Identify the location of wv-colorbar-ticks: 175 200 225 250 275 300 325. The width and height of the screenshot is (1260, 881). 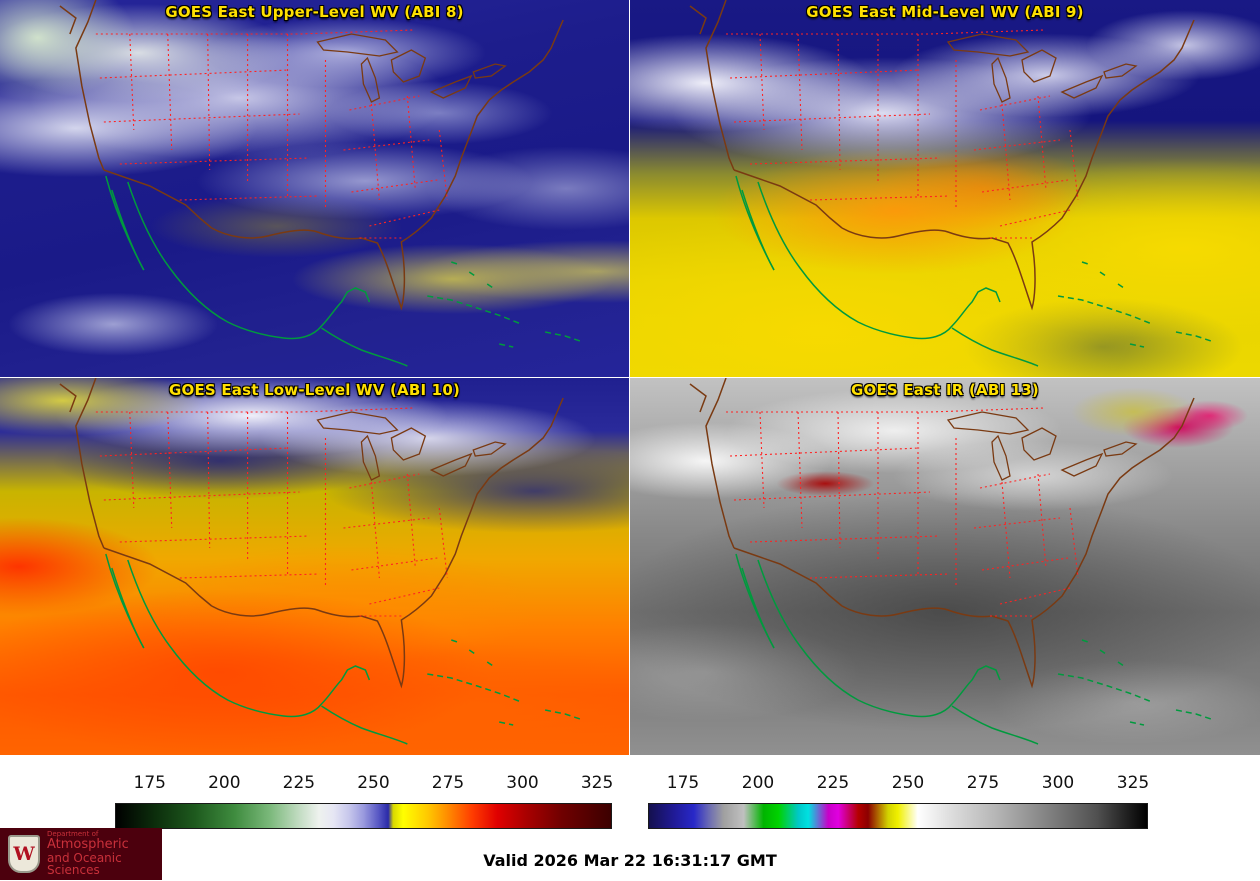
(364, 788).